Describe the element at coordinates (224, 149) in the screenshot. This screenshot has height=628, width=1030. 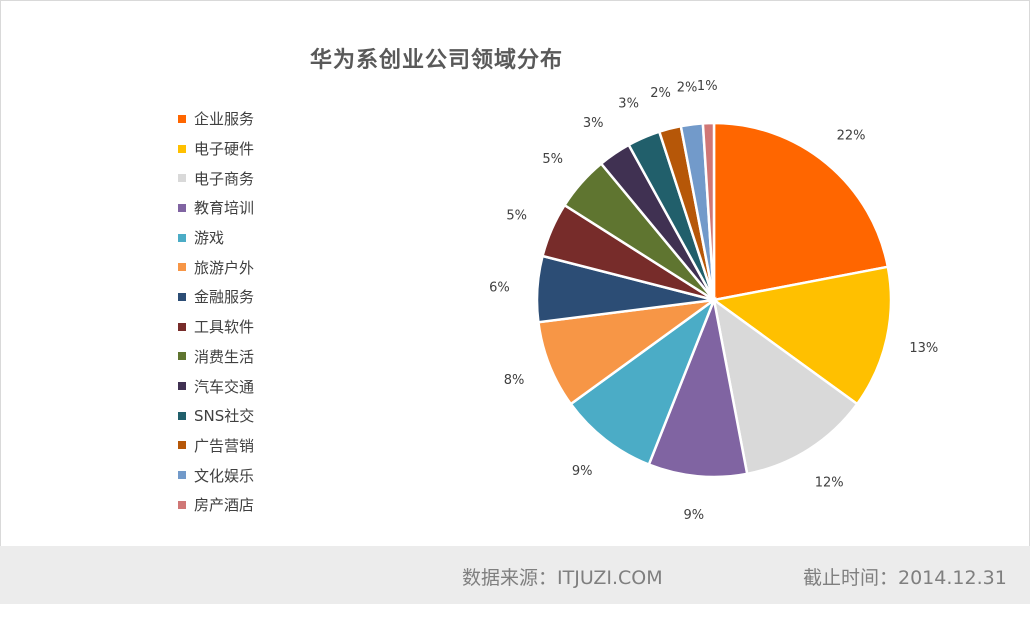
I see `legend-label: 电子硬件` at that location.